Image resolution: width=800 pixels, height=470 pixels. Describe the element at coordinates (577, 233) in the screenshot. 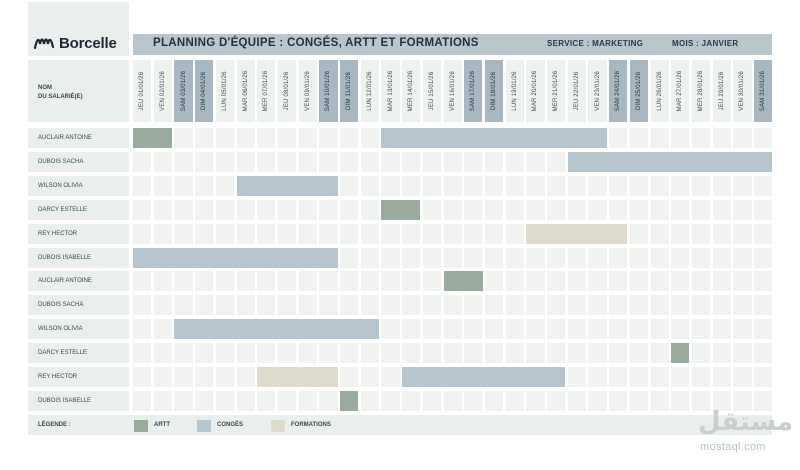

I see `absence-bar-formations` at that location.